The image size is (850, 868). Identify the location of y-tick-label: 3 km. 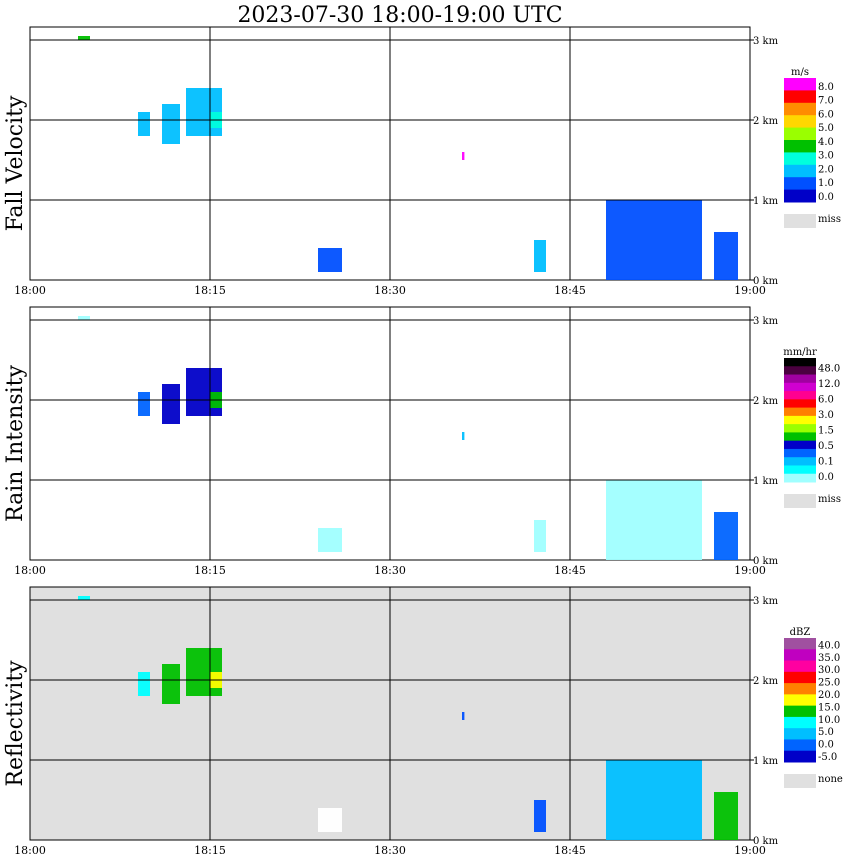
(766, 321).